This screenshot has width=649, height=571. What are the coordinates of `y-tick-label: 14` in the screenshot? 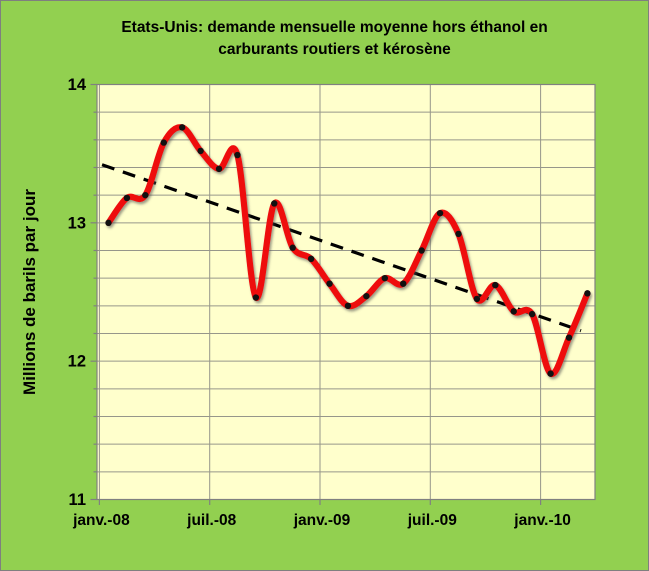 It's located at (77, 85).